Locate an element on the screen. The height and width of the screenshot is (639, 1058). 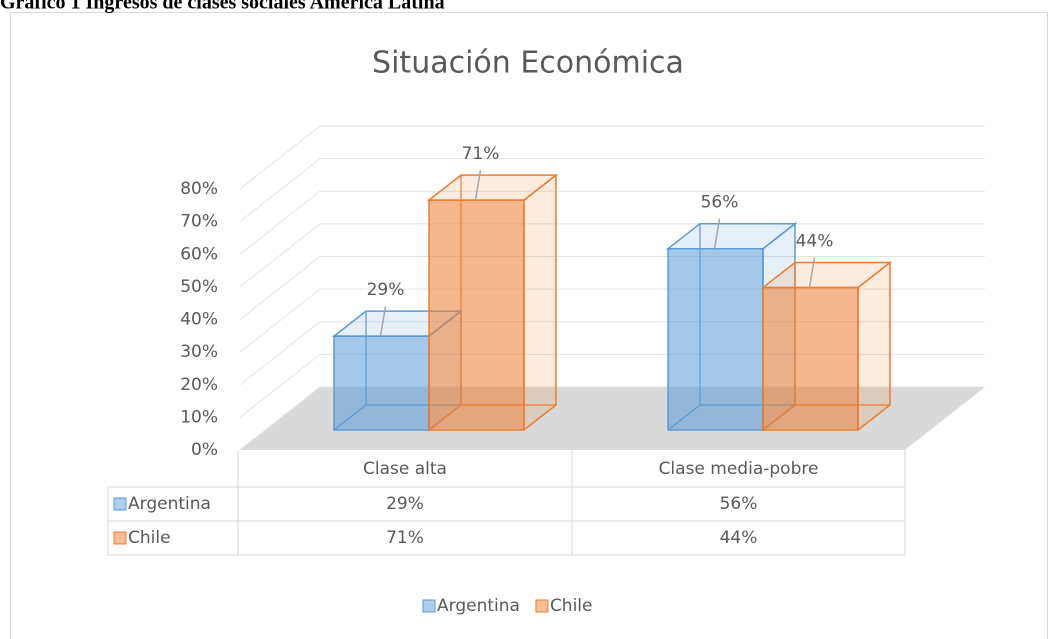
y-tick-label: 80% is located at coordinates (199, 189).